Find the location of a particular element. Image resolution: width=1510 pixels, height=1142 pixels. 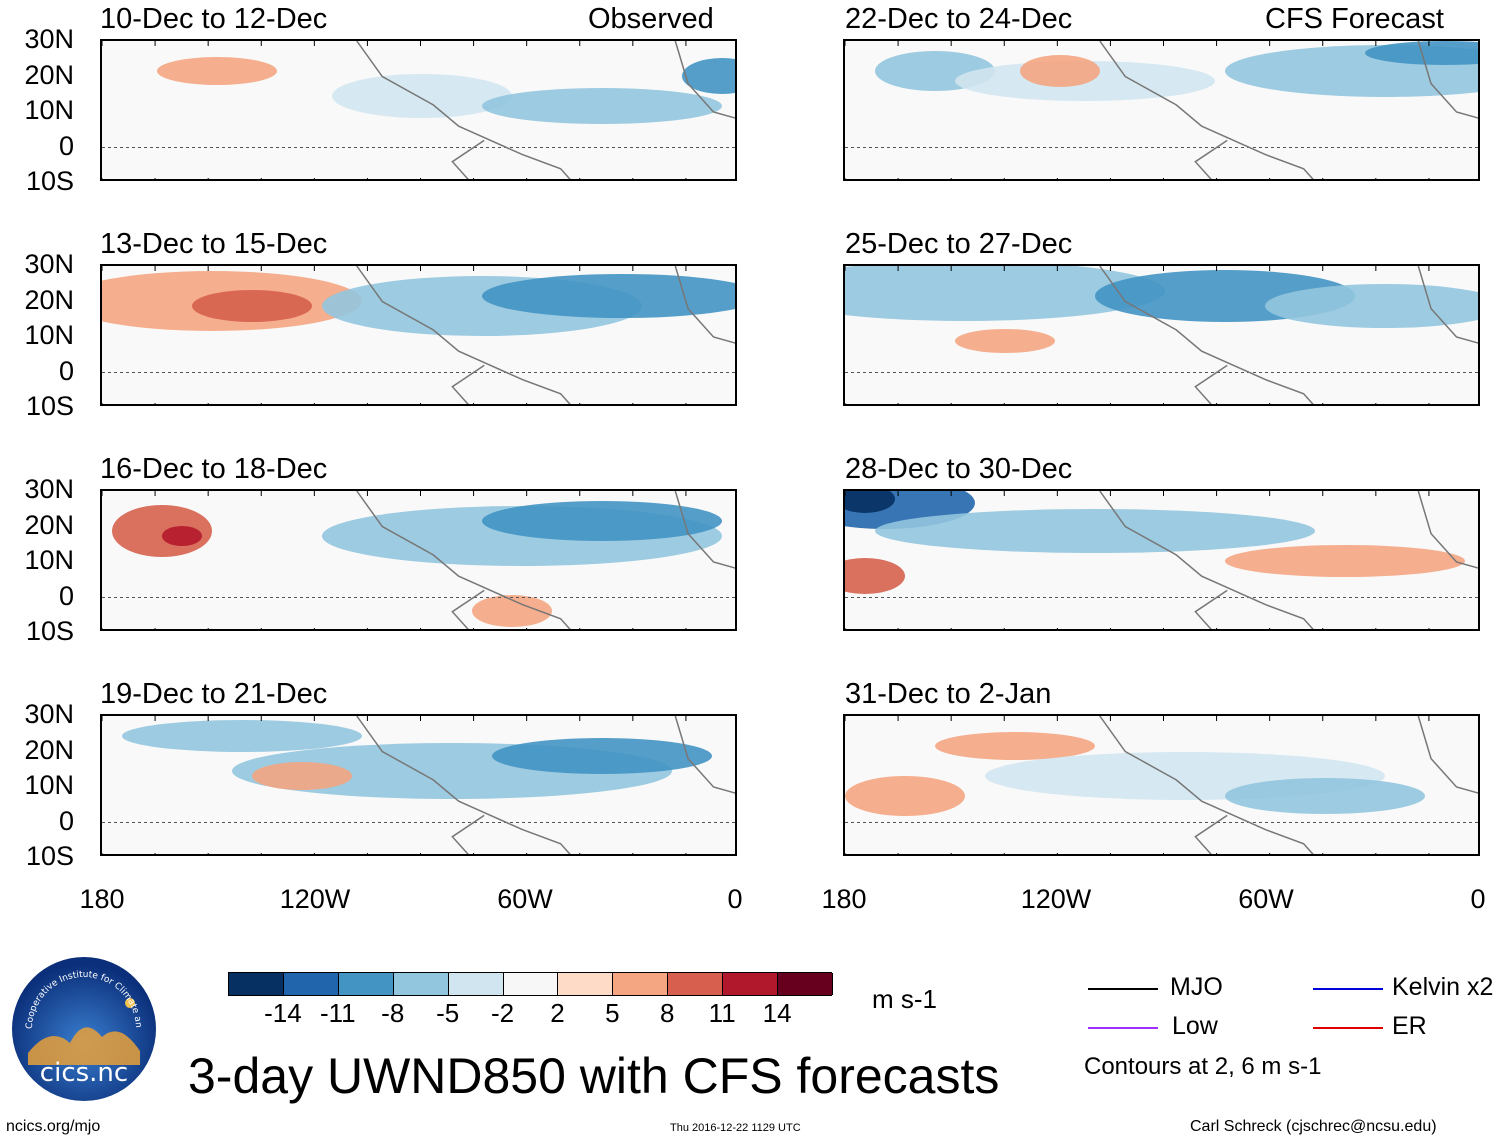

legend-line-mjo is located at coordinates (1123, 989).